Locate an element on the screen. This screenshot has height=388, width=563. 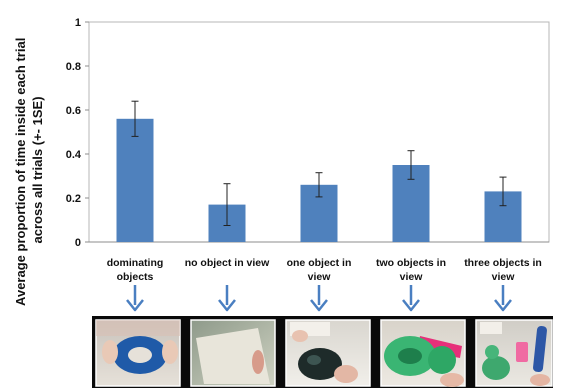
category-label-line: dominating is located at coordinates (135, 263).